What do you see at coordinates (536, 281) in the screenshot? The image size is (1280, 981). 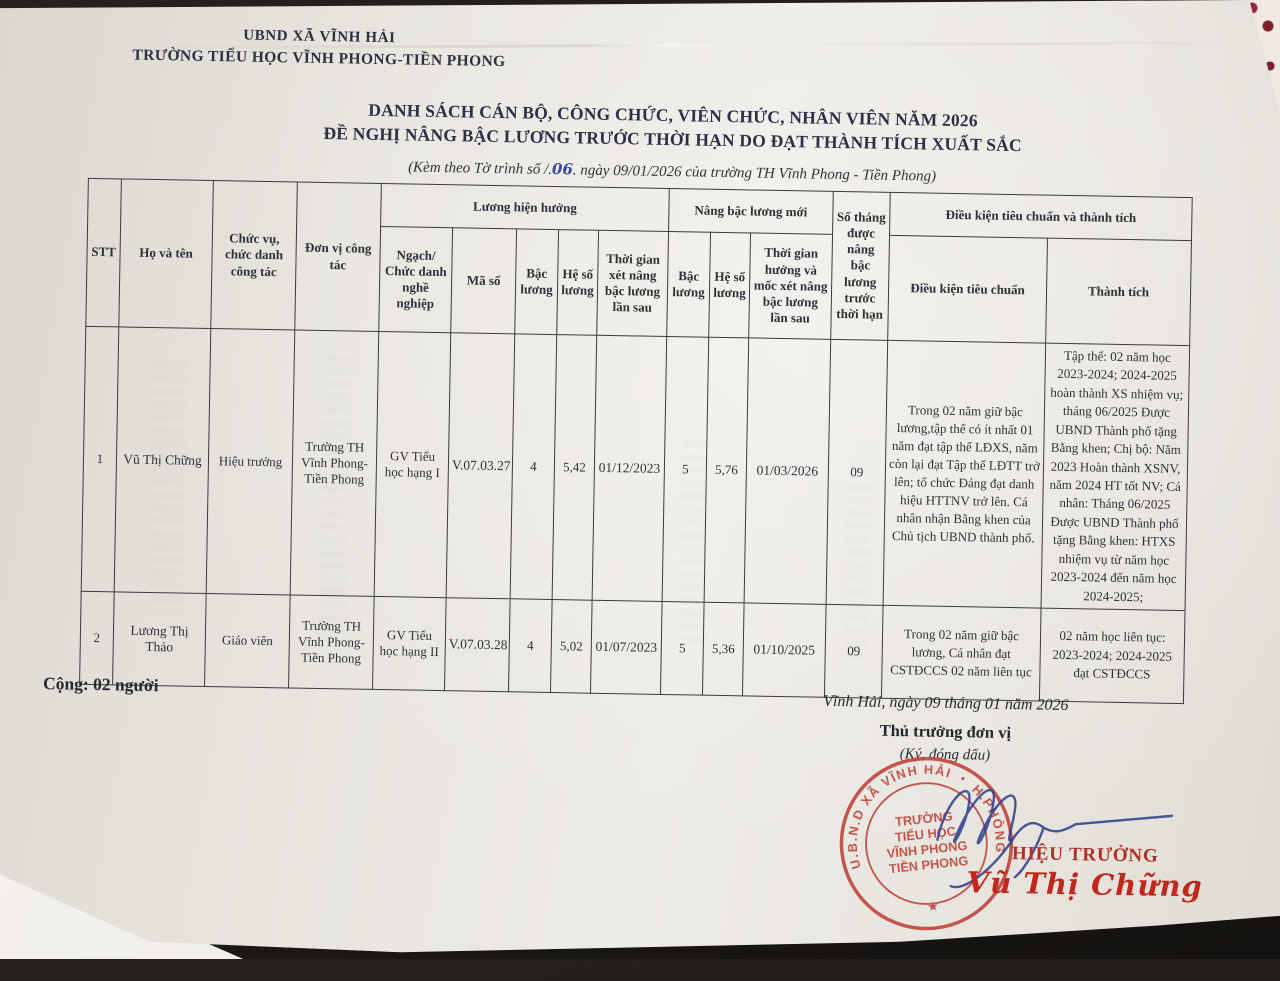 I see `col-header-grade: Bậc lương` at bounding box center [536, 281].